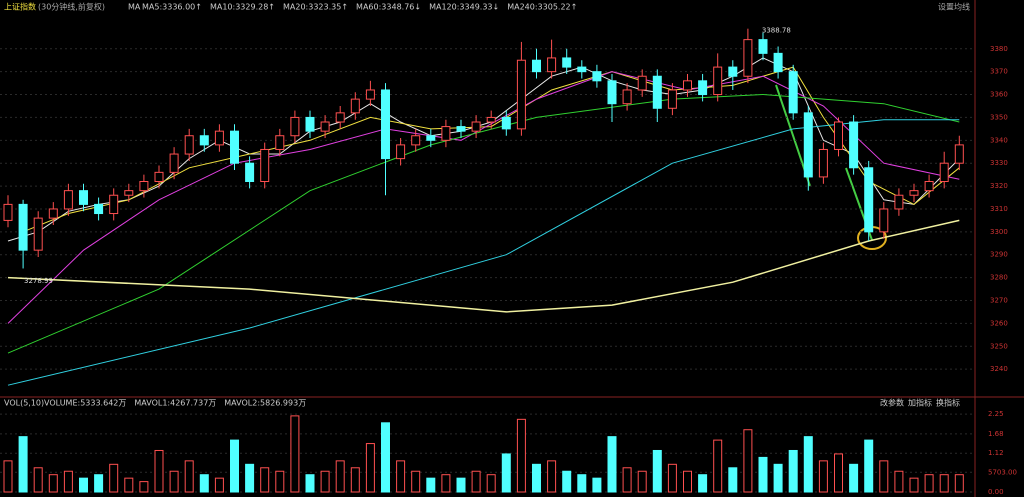 The height and width of the screenshot is (497, 1024). Describe the element at coordinates (999, 300) in the screenshot. I see `y-tick-label: 3270` at that location.